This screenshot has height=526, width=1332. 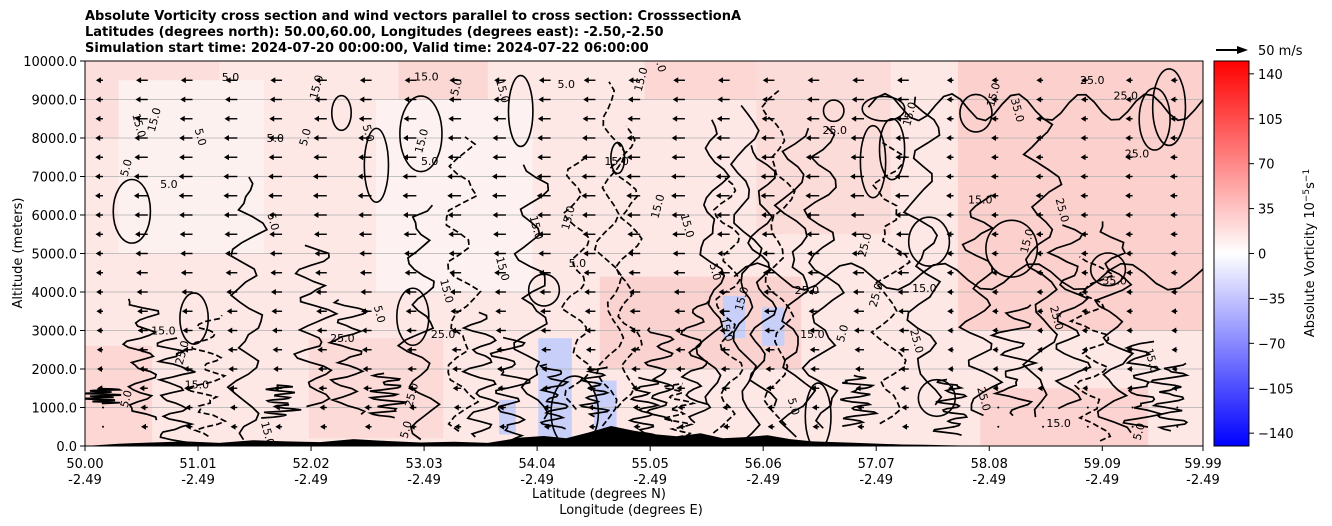 I want to click on x-axis-label-latitude: Latitude (degrees N), so click(x=599, y=494).